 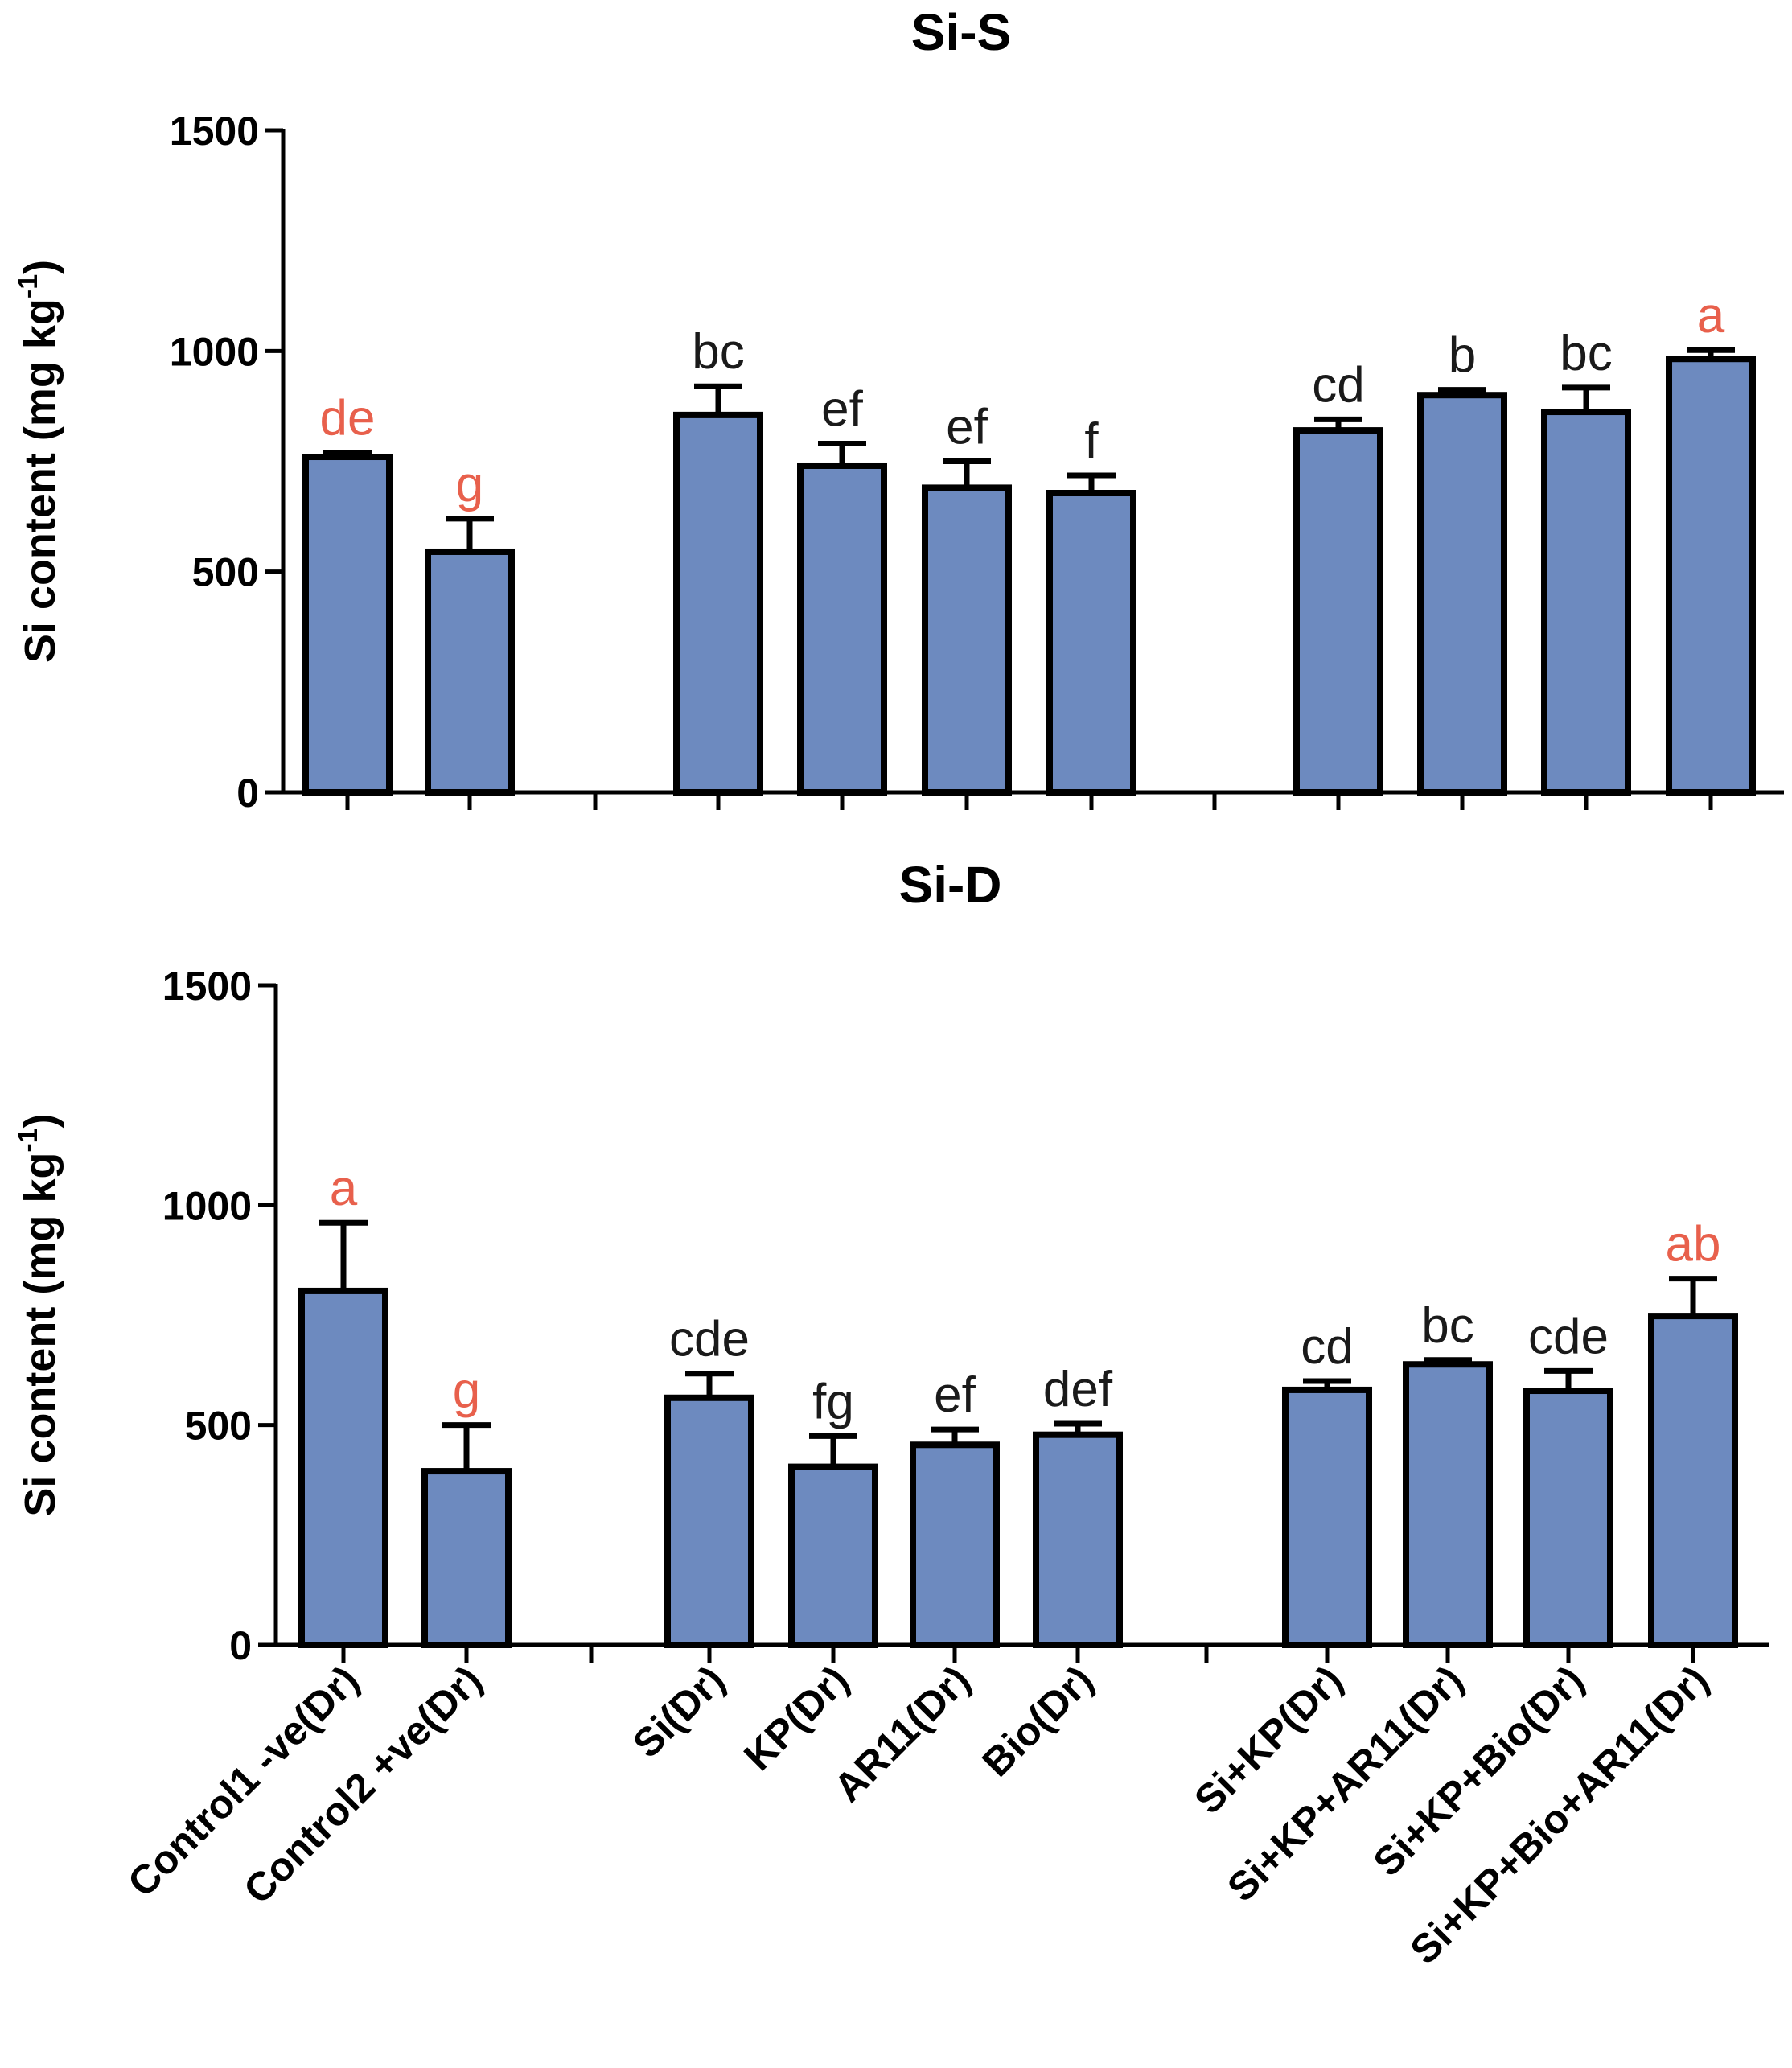 I want to click on category-label-si-dr: Si(Dr), so click(x=679, y=1711).